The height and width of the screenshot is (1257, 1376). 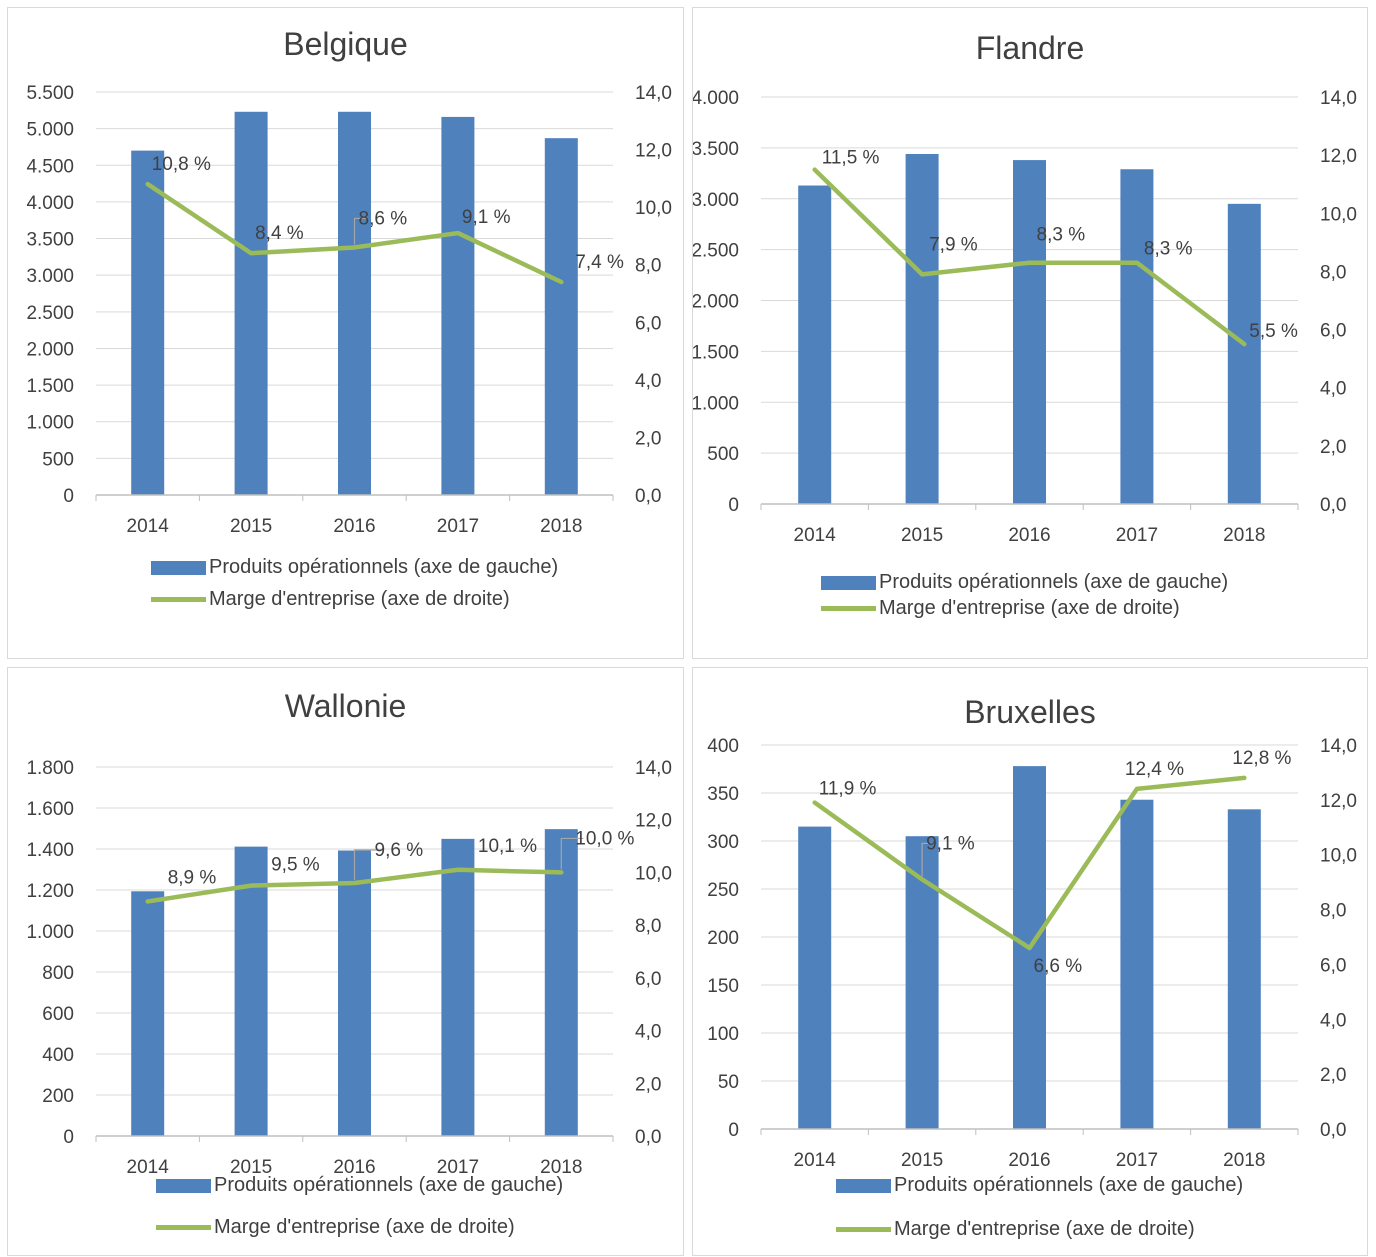 I want to click on chart-title: Belgique, so click(x=345, y=44).